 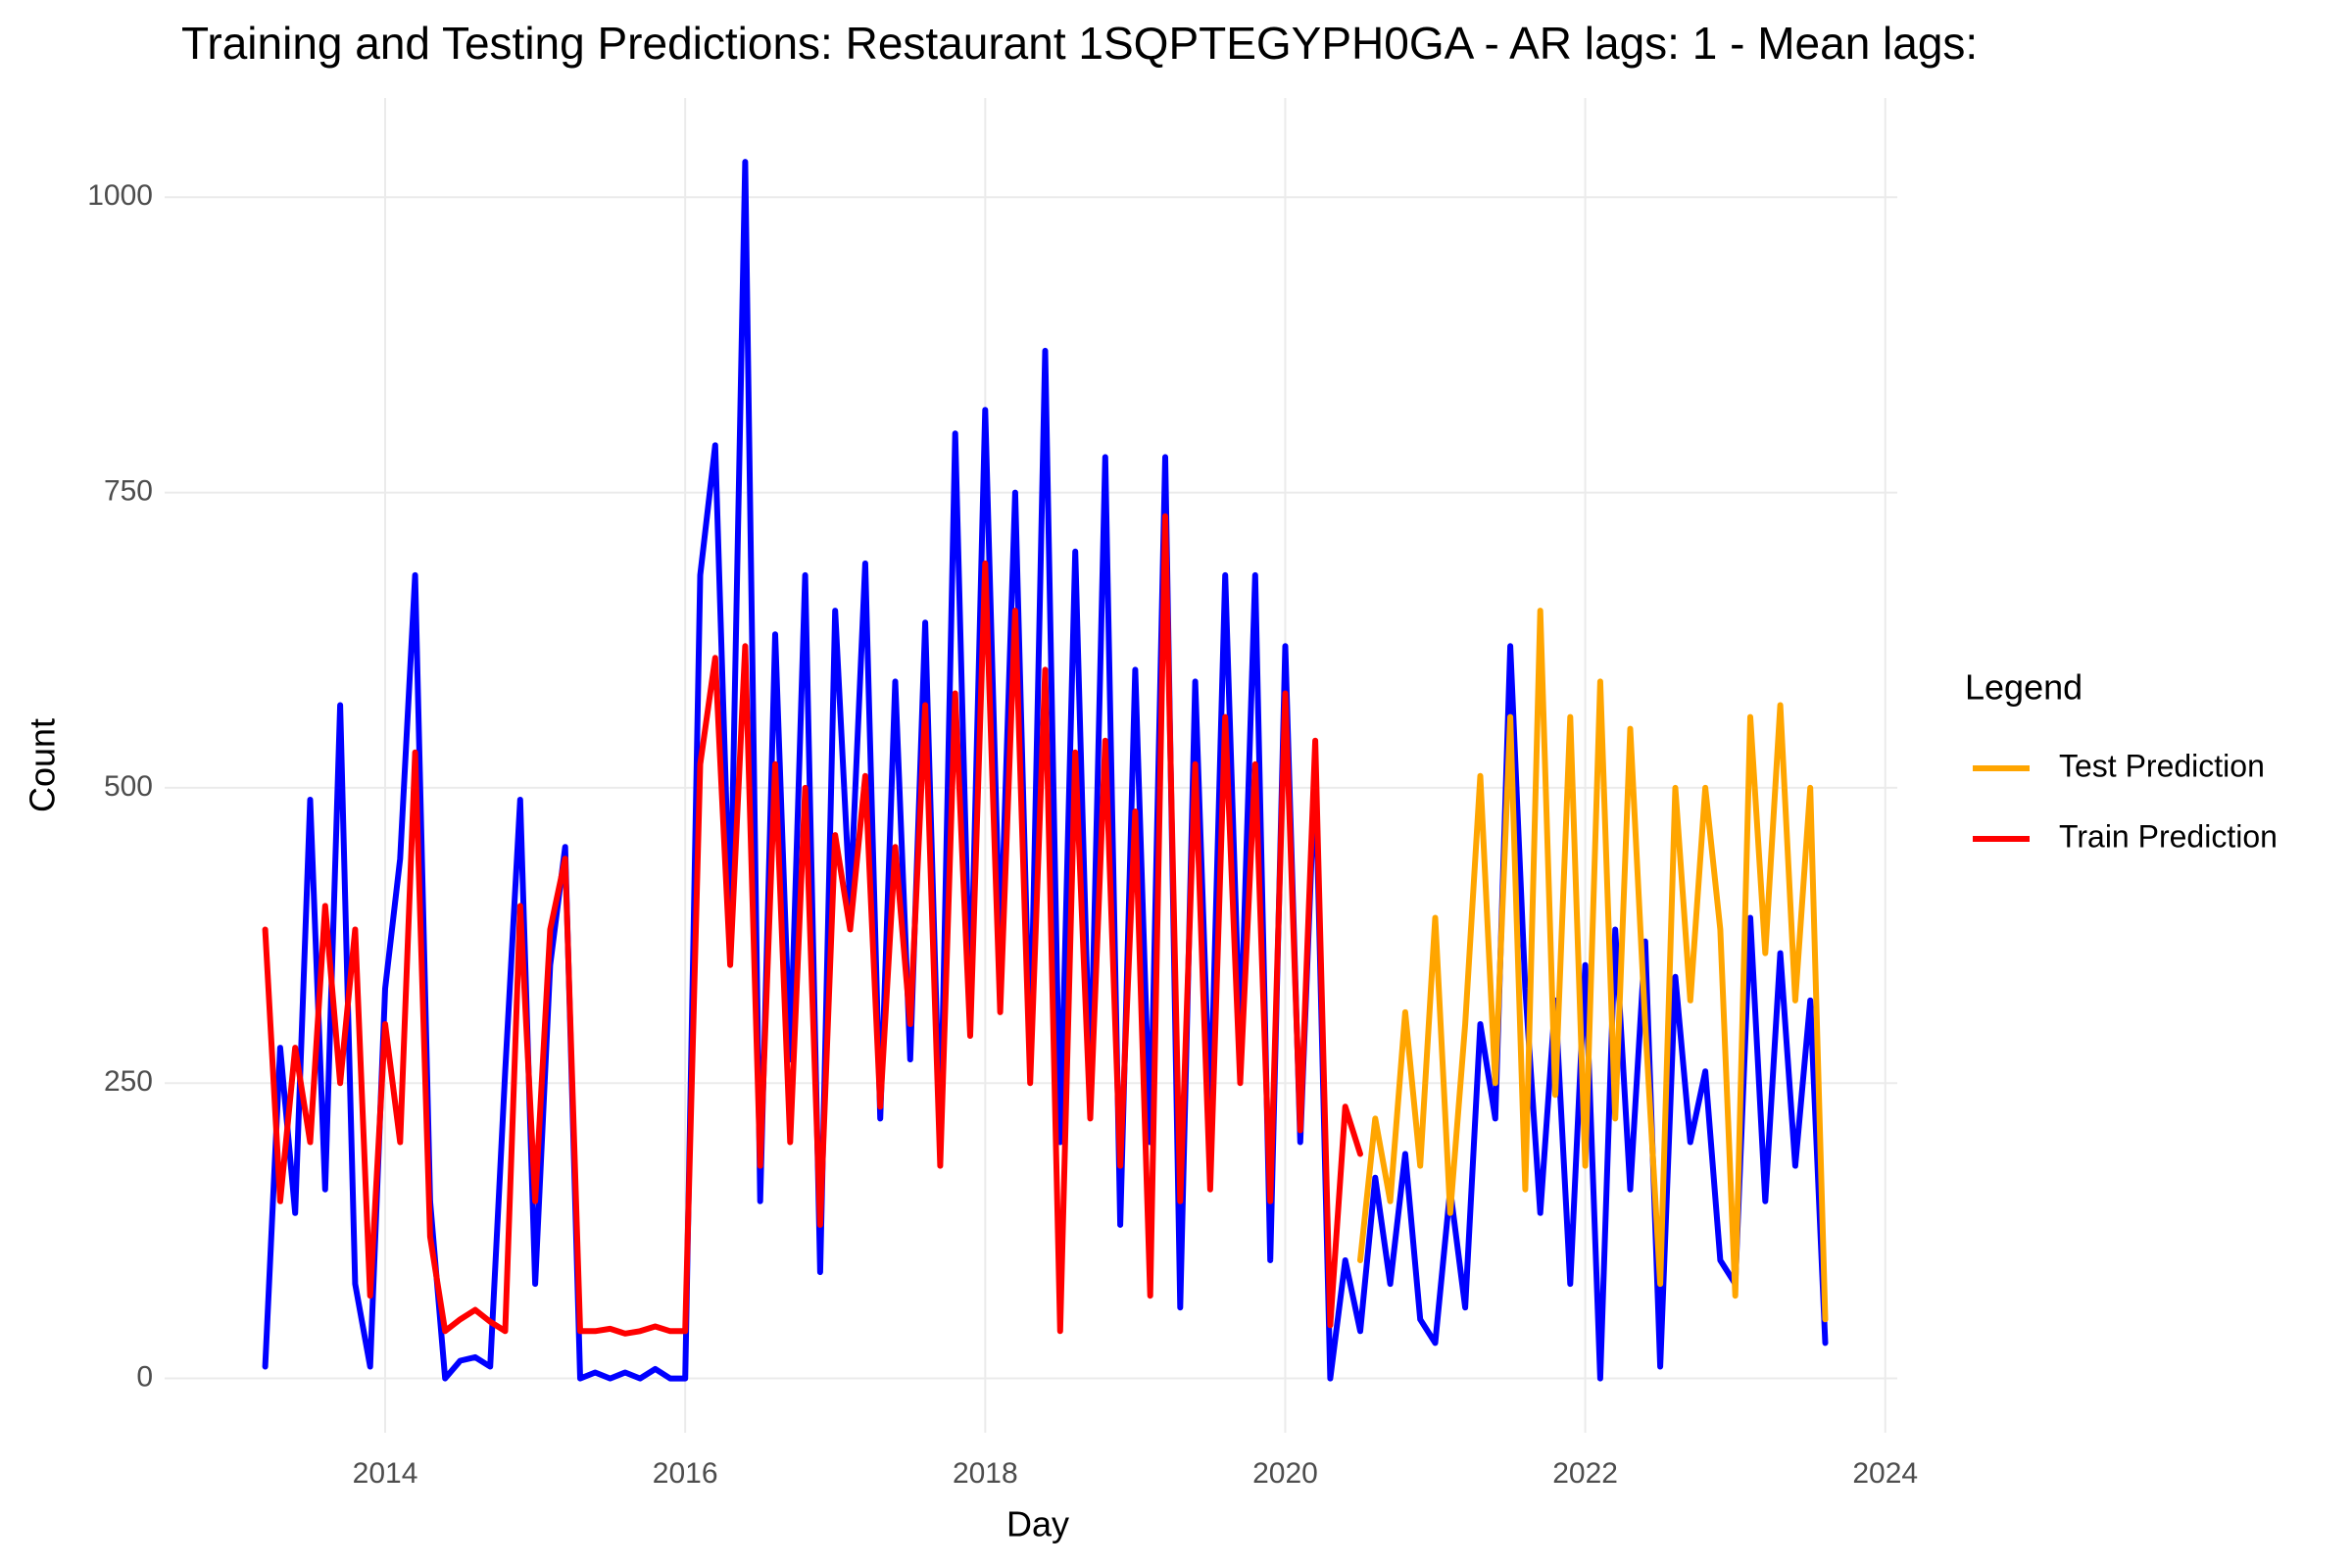 I want to click on y-tick-label: 1000, so click(x=120, y=195).